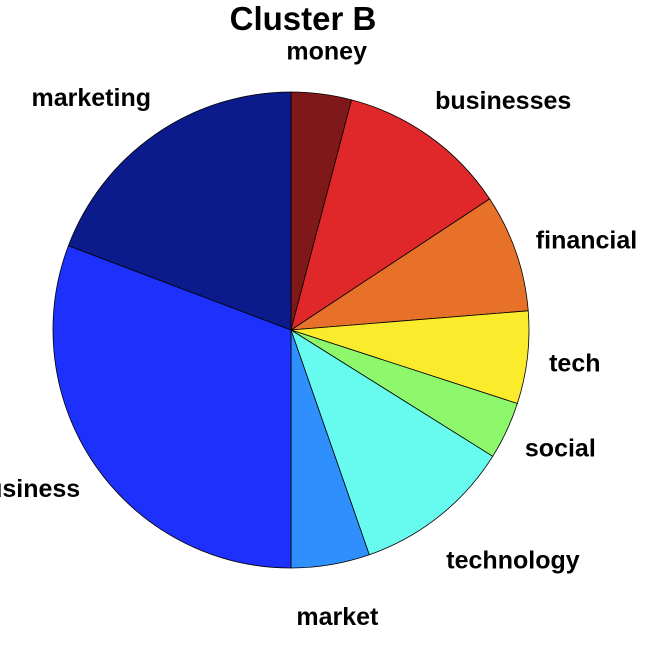  What do you see at coordinates (40, 489) in the screenshot?
I see `label-business: business` at bounding box center [40, 489].